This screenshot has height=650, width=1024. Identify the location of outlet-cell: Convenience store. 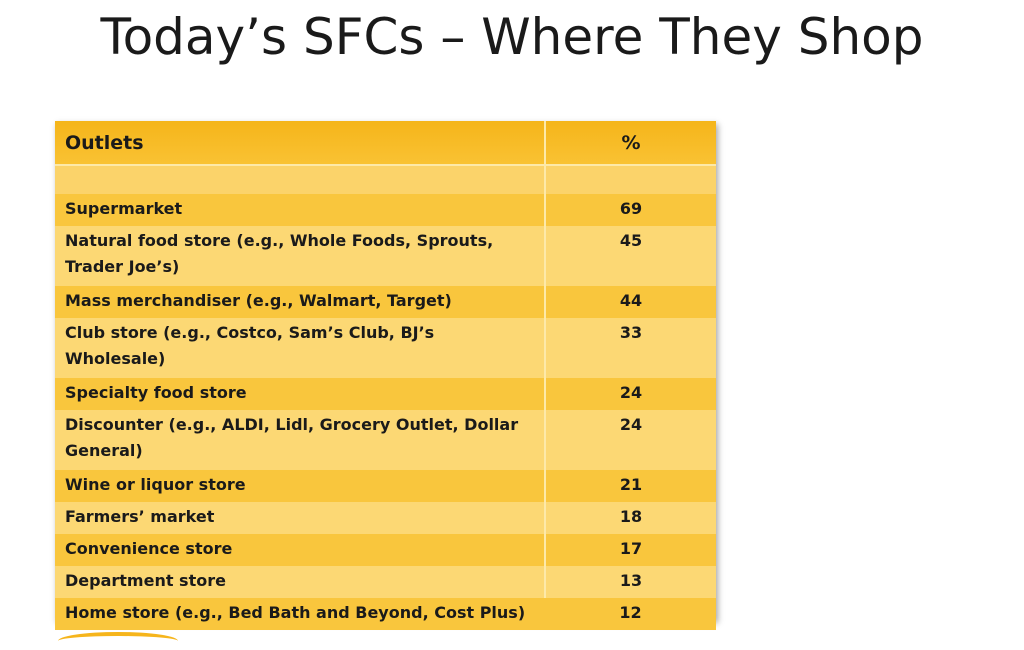
(300, 550).